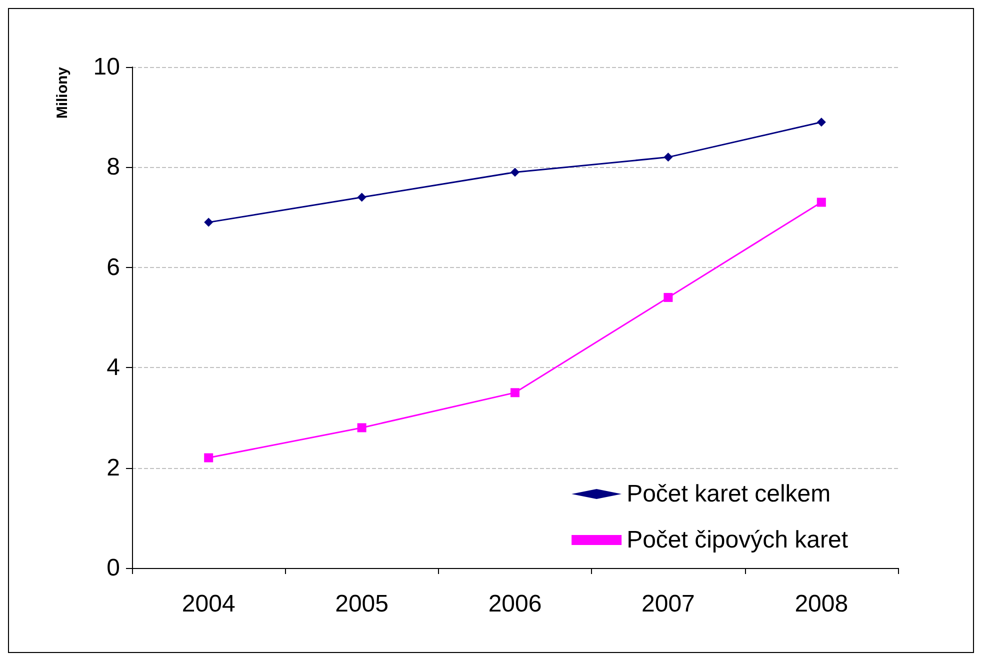  I want to click on x-tick-label: 2006, so click(515, 604).